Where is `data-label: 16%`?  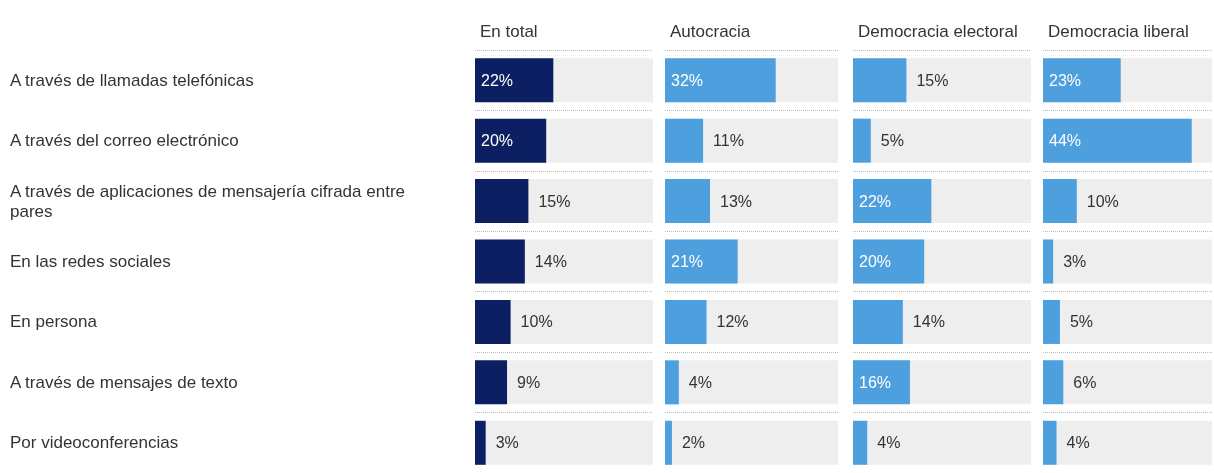 data-label: 16% is located at coordinates (875, 382).